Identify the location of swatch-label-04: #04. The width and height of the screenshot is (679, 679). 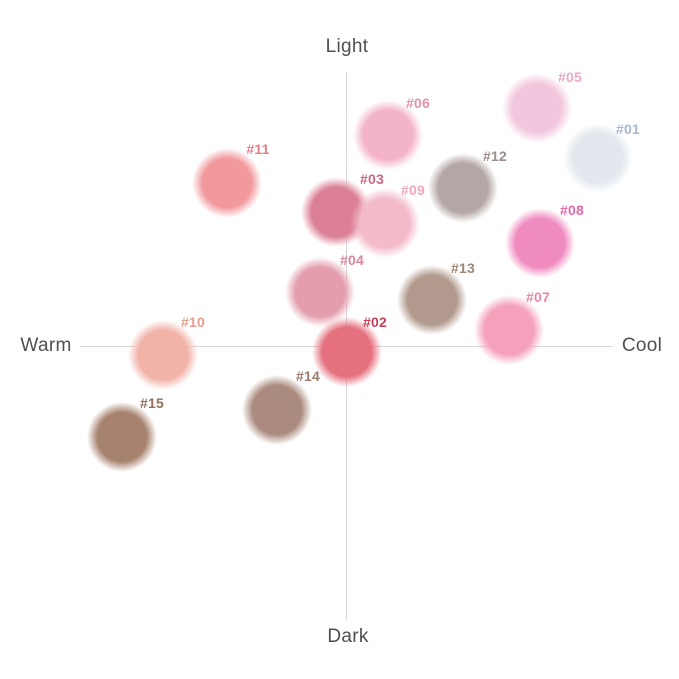
(352, 260).